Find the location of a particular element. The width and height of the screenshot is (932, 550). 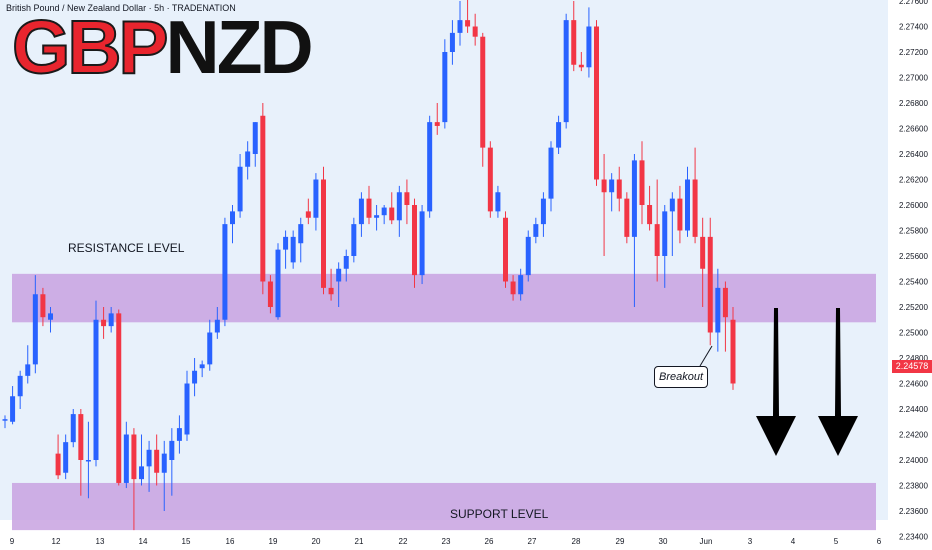

price-tick-label: 2.25800 is located at coordinates (913, 231).